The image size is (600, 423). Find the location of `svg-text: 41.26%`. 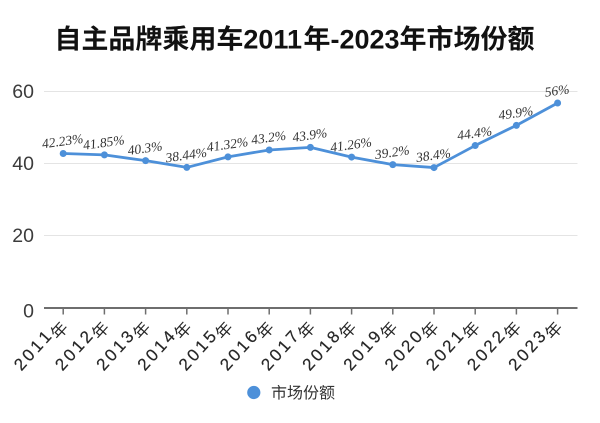

svg-text: 41.26% is located at coordinates (350, 144).